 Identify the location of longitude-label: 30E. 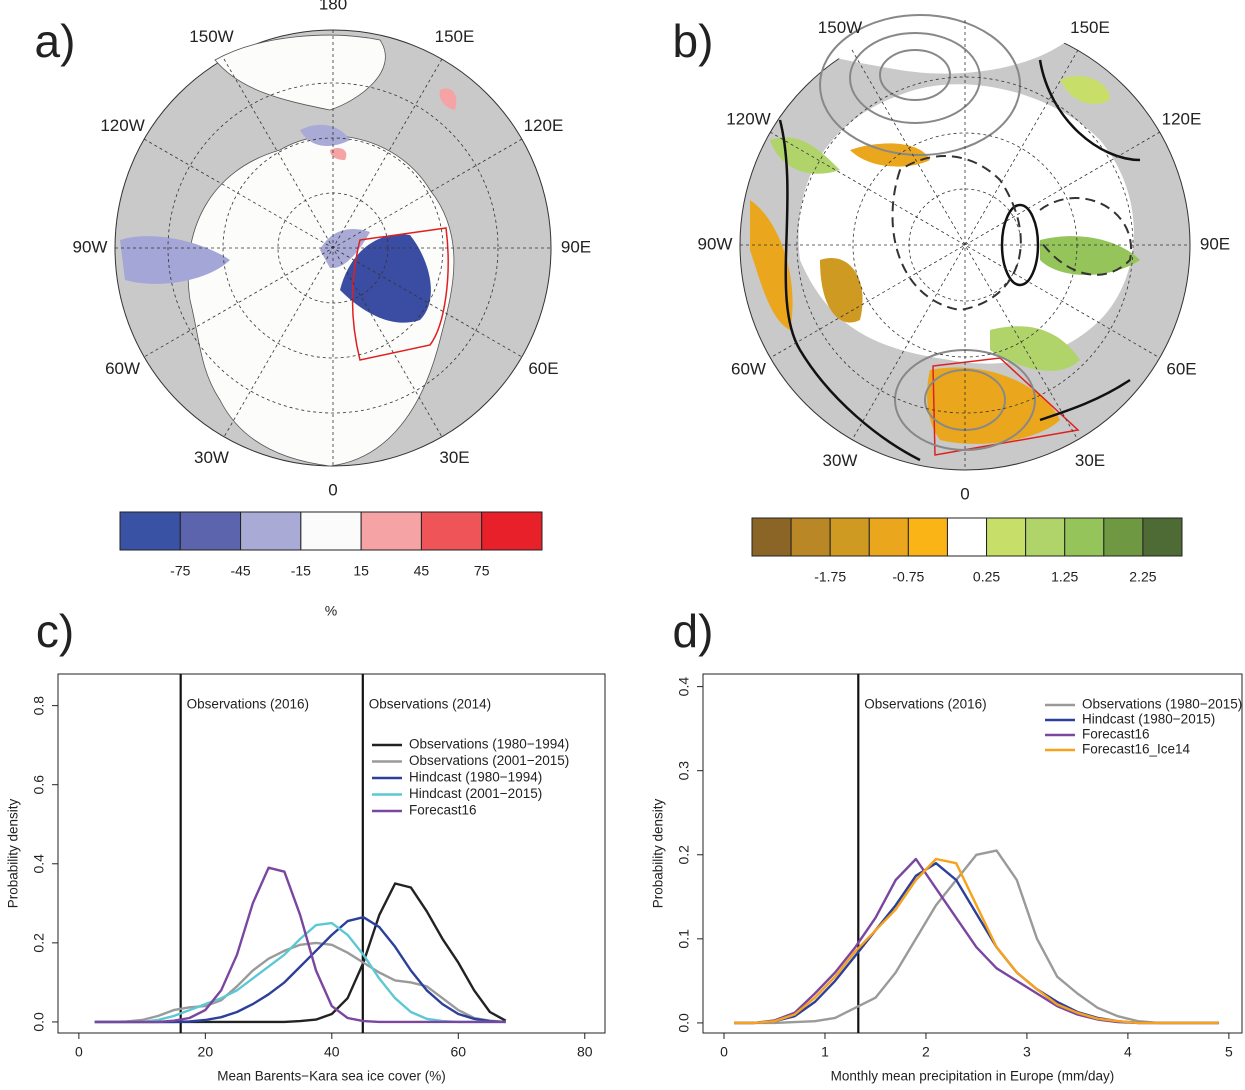
(1090, 460).